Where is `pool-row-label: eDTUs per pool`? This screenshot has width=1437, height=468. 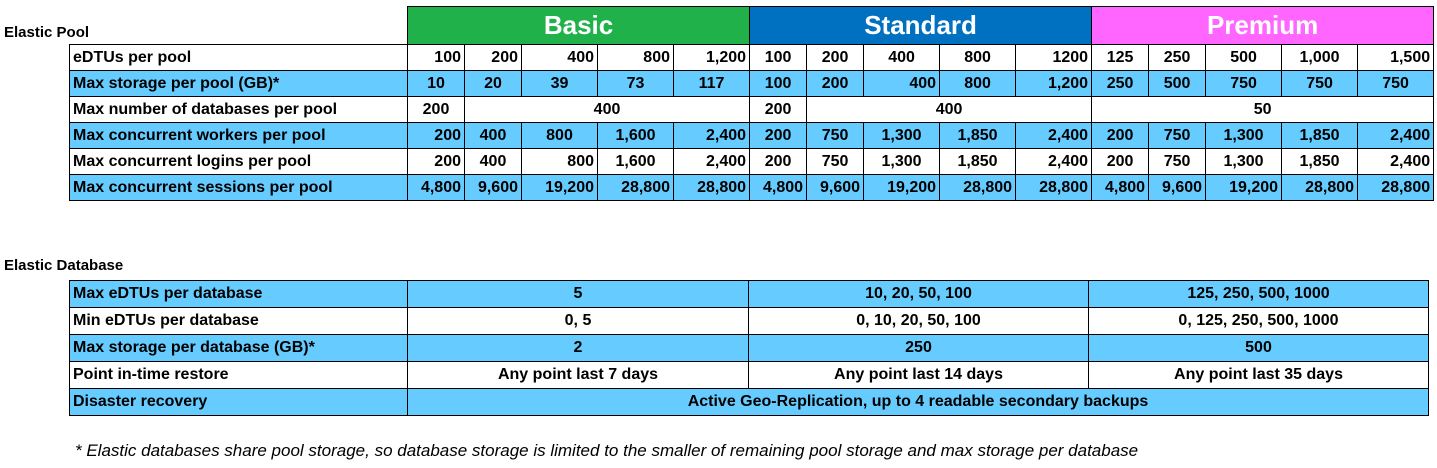 pool-row-label: eDTUs per pool is located at coordinates (238, 57).